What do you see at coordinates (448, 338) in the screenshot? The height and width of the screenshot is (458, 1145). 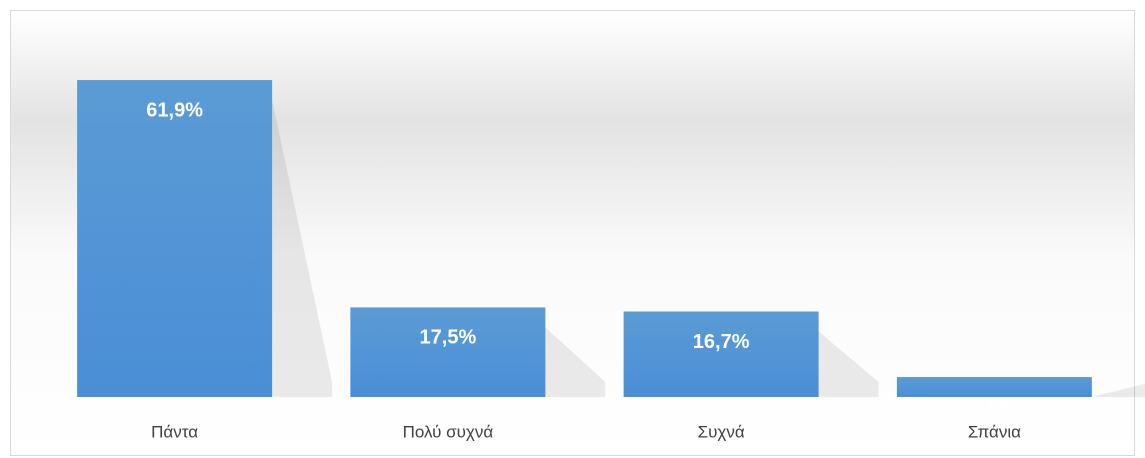 I see `value-label: 17,5%` at bounding box center [448, 338].